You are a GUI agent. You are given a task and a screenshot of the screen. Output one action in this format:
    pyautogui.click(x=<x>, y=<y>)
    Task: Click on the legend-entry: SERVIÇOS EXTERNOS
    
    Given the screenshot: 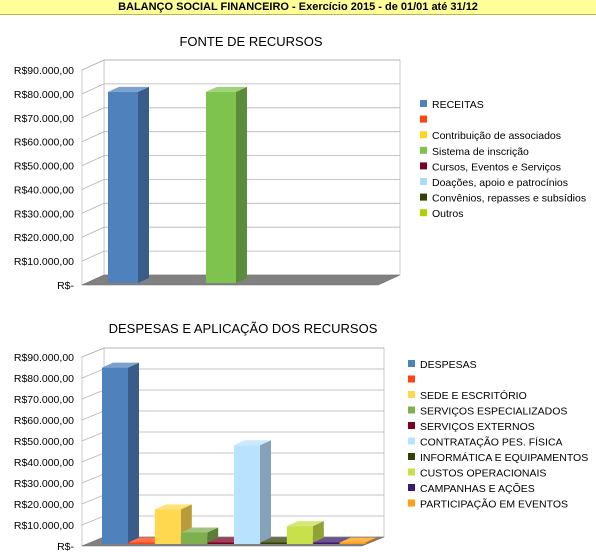 What is the action you would take?
    pyautogui.click(x=477, y=427)
    